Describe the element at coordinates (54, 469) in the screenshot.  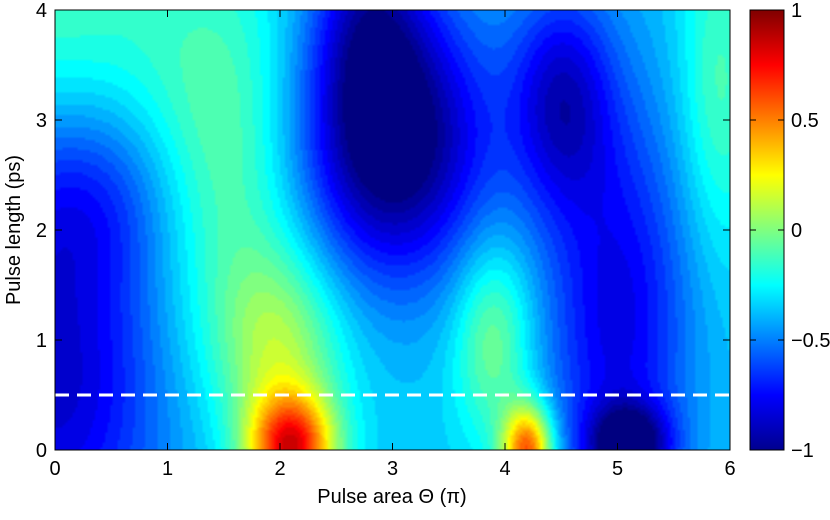
I see `x-tick-label: 0` at that location.